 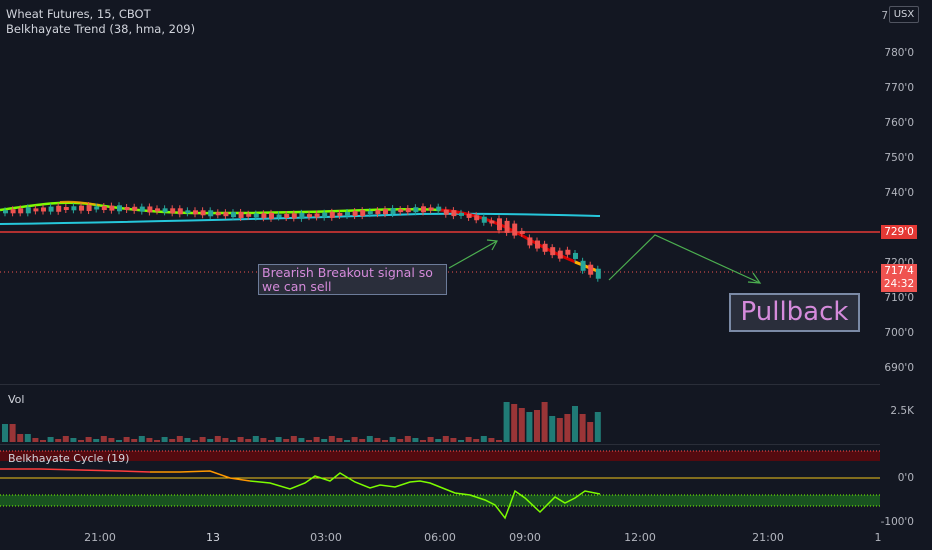 What do you see at coordinates (899, 193) in the screenshot?
I see `price-tick: 740'0` at bounding box center [899, 193].